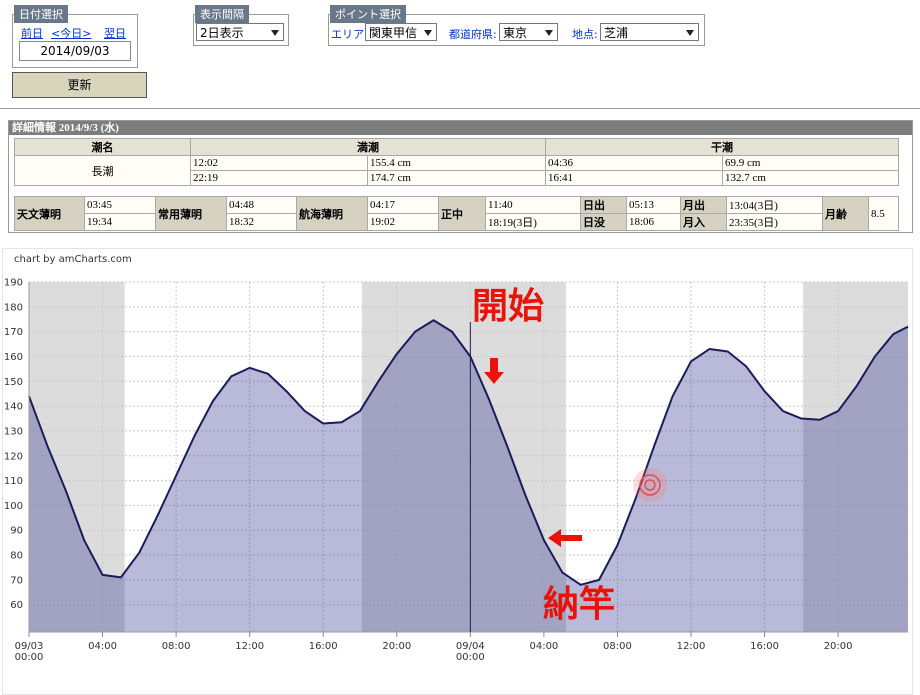  Describe the element at coordinates (883, 213) in the screenshot. I see `cell: 8.5` at that location.